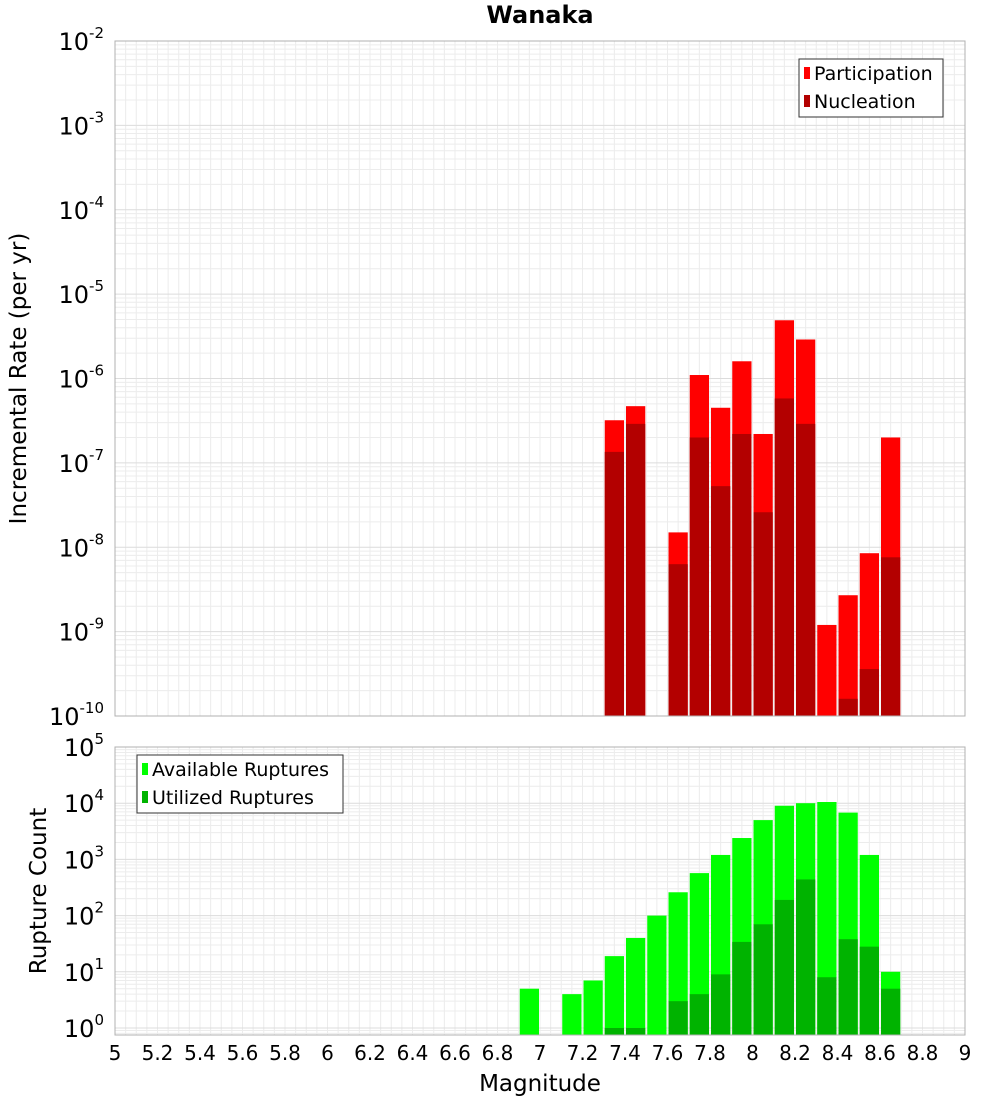  Describe the element at coordinates (115, 1053) in the screenshot. I see `x-tick-label: 5` at that location.